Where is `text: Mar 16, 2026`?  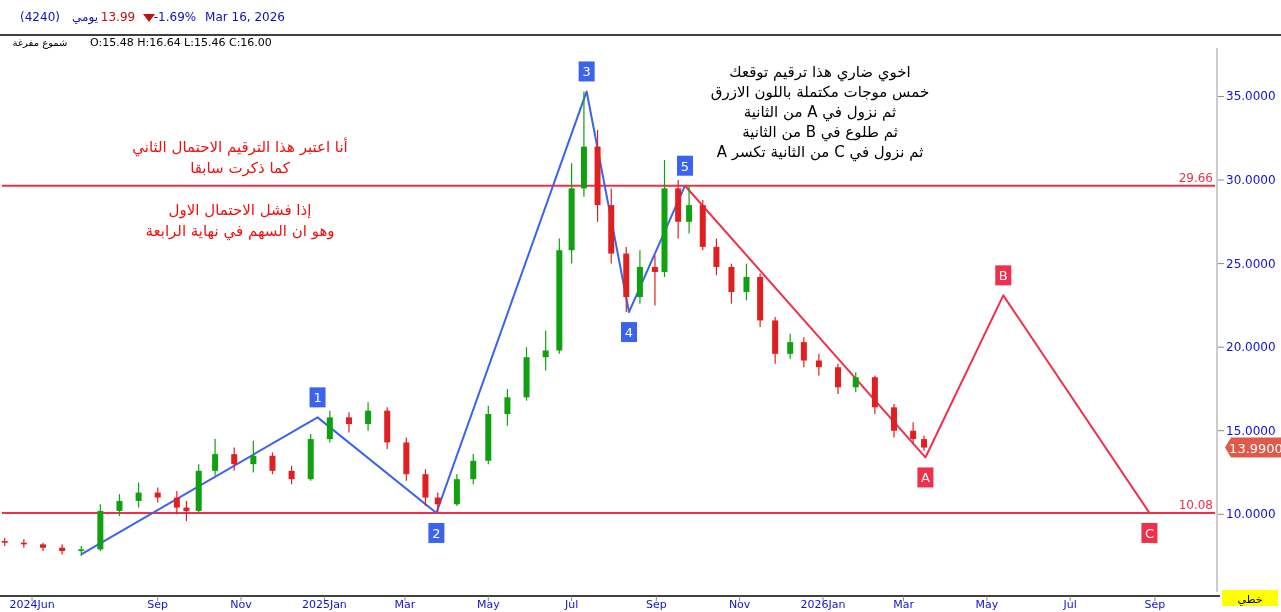 text: Mar 16, 2026 is located at coordinates (245, 17).